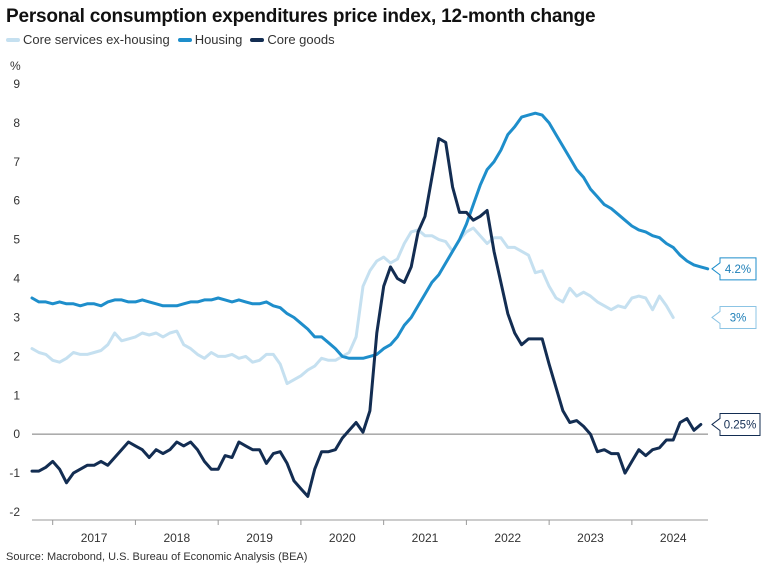 This screenshot has height=576, width=768. I want to click on y-tick-label: 3, so click(16, 317).